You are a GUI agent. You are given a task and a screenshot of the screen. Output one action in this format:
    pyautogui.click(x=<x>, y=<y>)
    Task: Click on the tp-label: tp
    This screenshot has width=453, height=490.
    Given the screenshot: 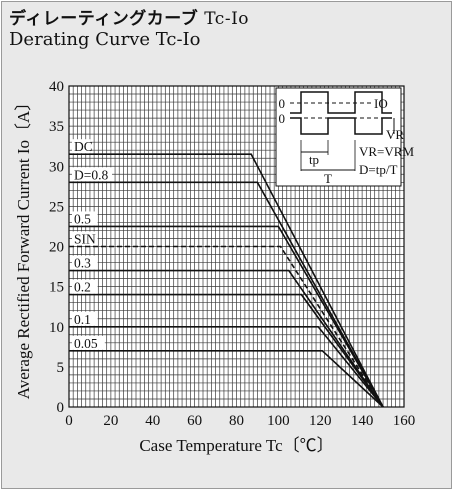 What is the action you would take?
    pyautogui.click(x=314, y=159)
    